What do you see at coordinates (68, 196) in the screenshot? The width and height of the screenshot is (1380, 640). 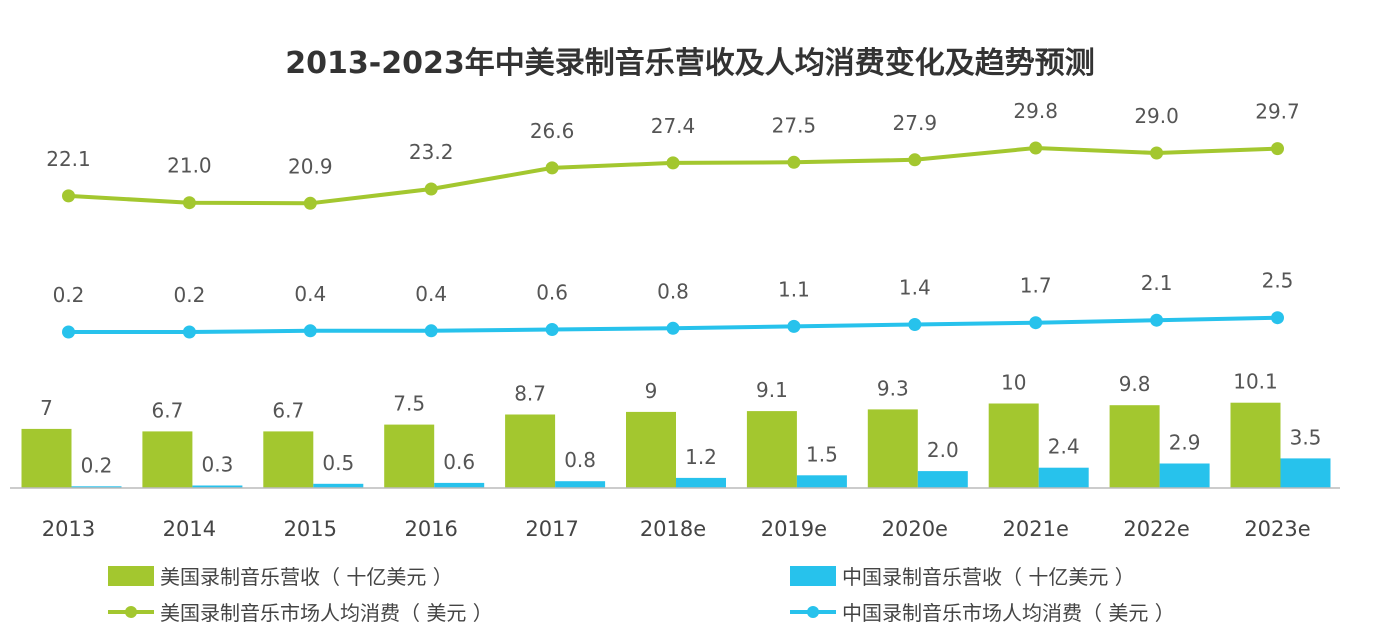 I see `point-us-2013` at bounding box center [68, 196].